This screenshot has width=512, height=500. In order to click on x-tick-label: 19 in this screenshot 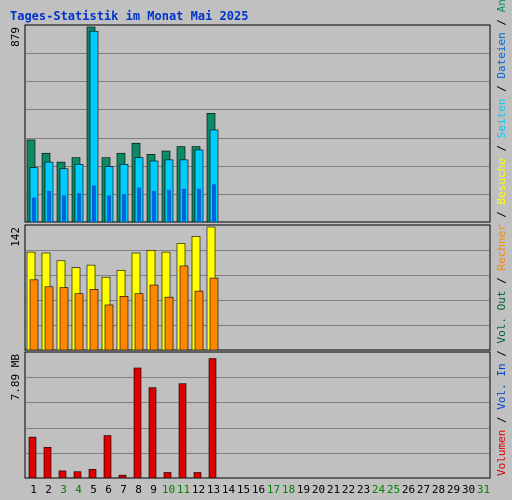, I will do `click(303, 489)`.